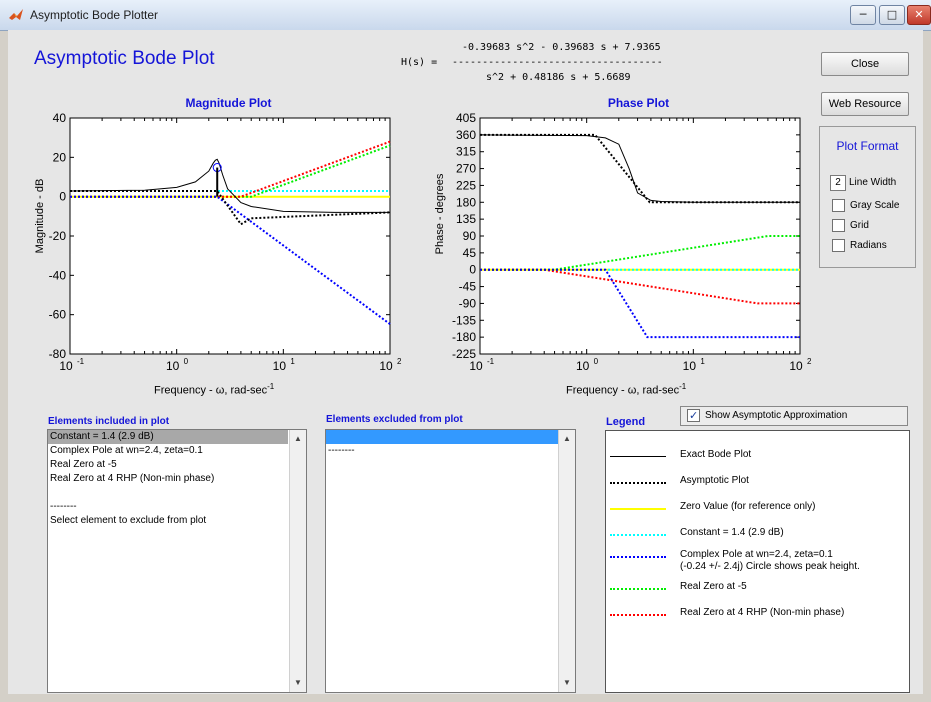  I want to click on y-tick-label: 45, so click(470, 253).